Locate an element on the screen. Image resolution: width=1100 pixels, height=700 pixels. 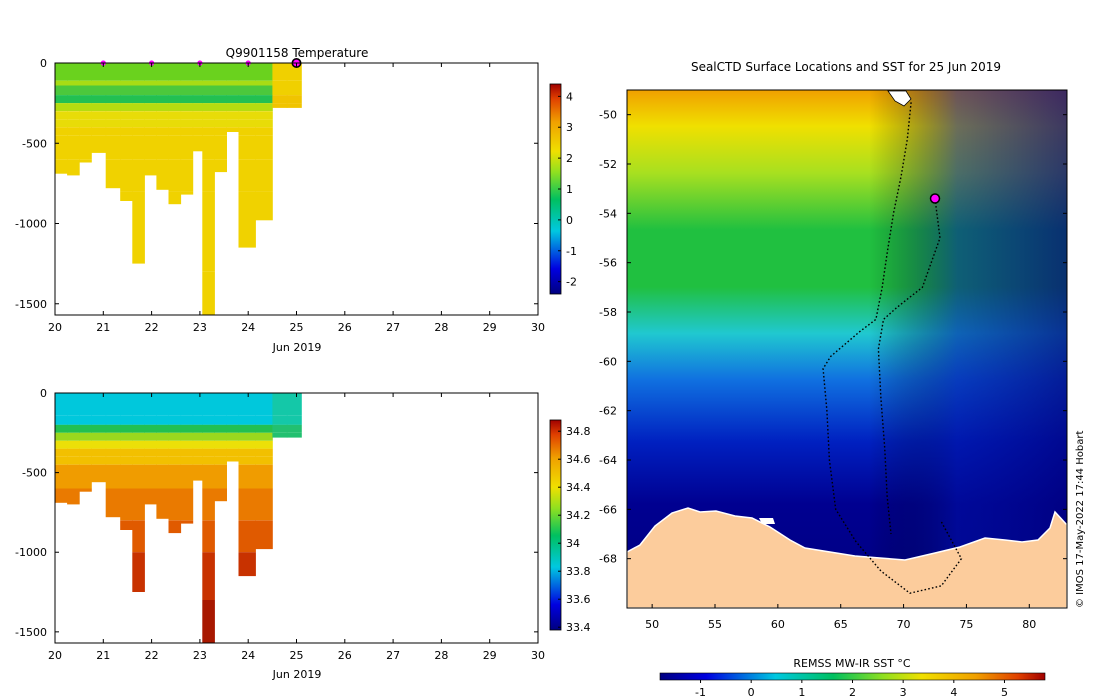
sst-colorbar-tick-label: 2 is located at coordinates (852, 692).